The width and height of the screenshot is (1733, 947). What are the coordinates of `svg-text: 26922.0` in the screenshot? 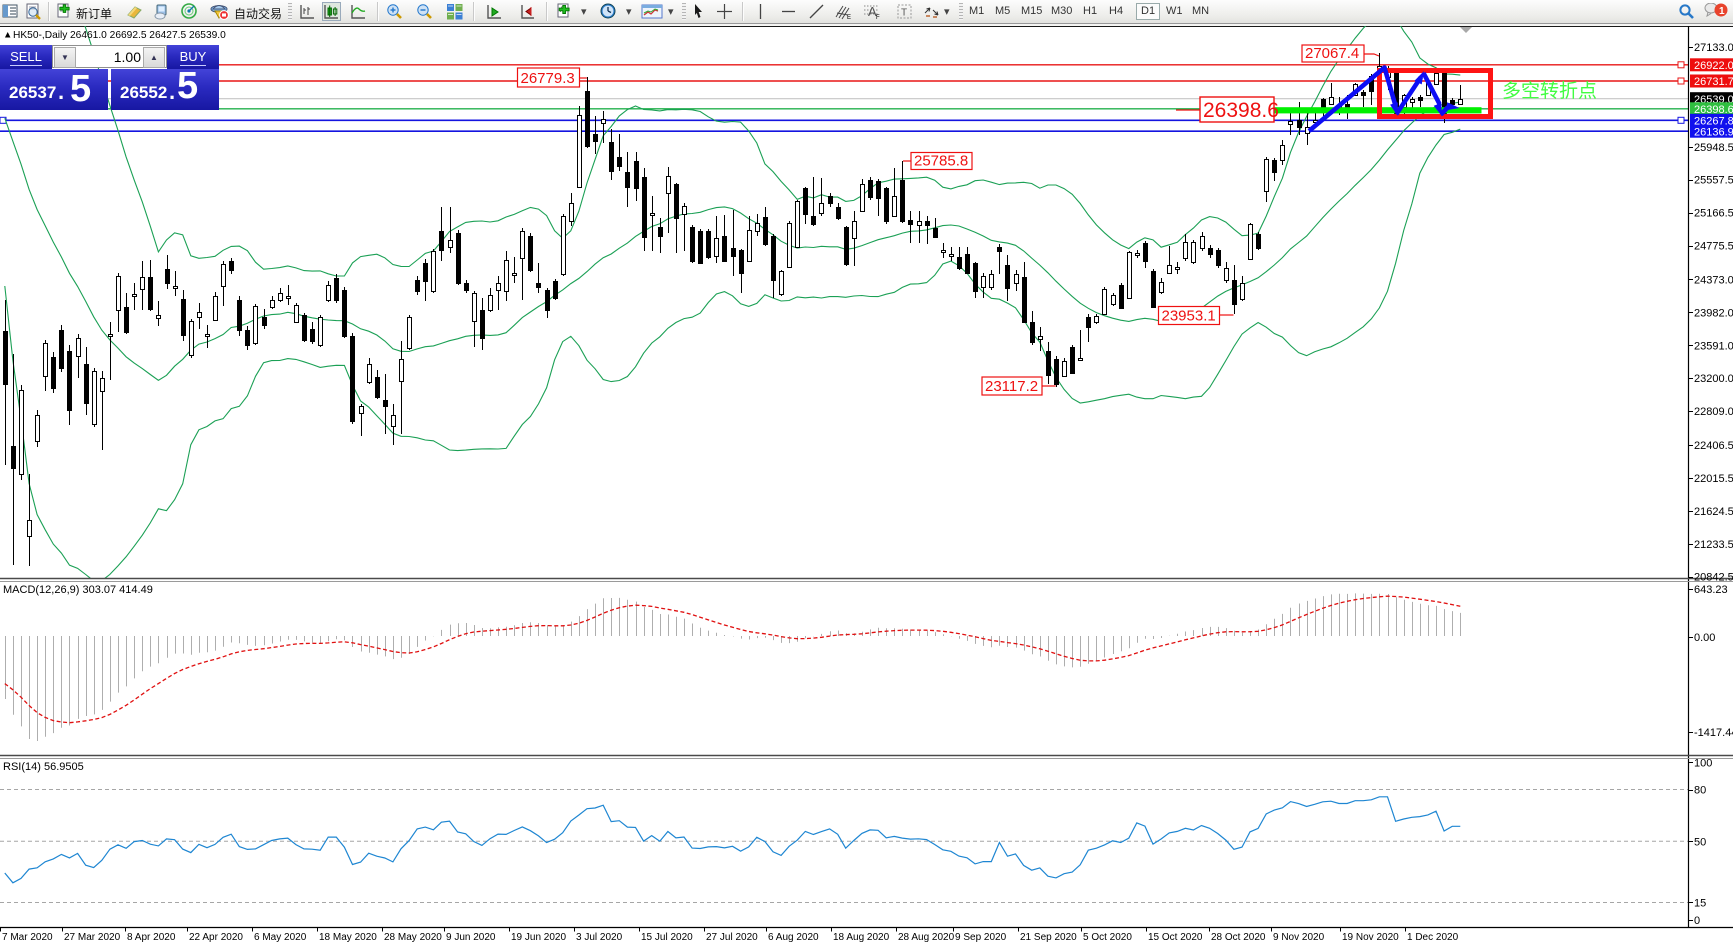 It's located at (1713, 66).